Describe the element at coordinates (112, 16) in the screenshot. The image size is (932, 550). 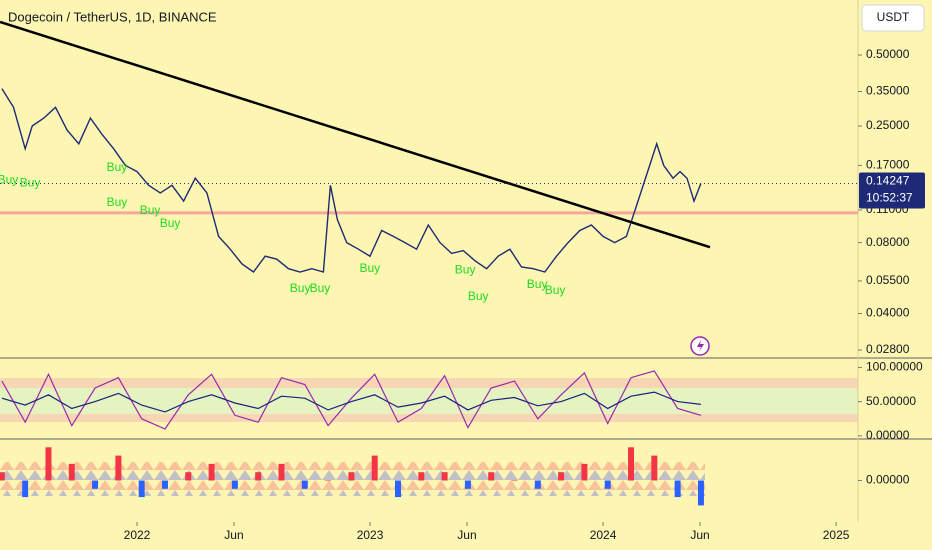
I see `chart-title: Dogecoin / TetherUS, 1D, BINANCE` at that location.